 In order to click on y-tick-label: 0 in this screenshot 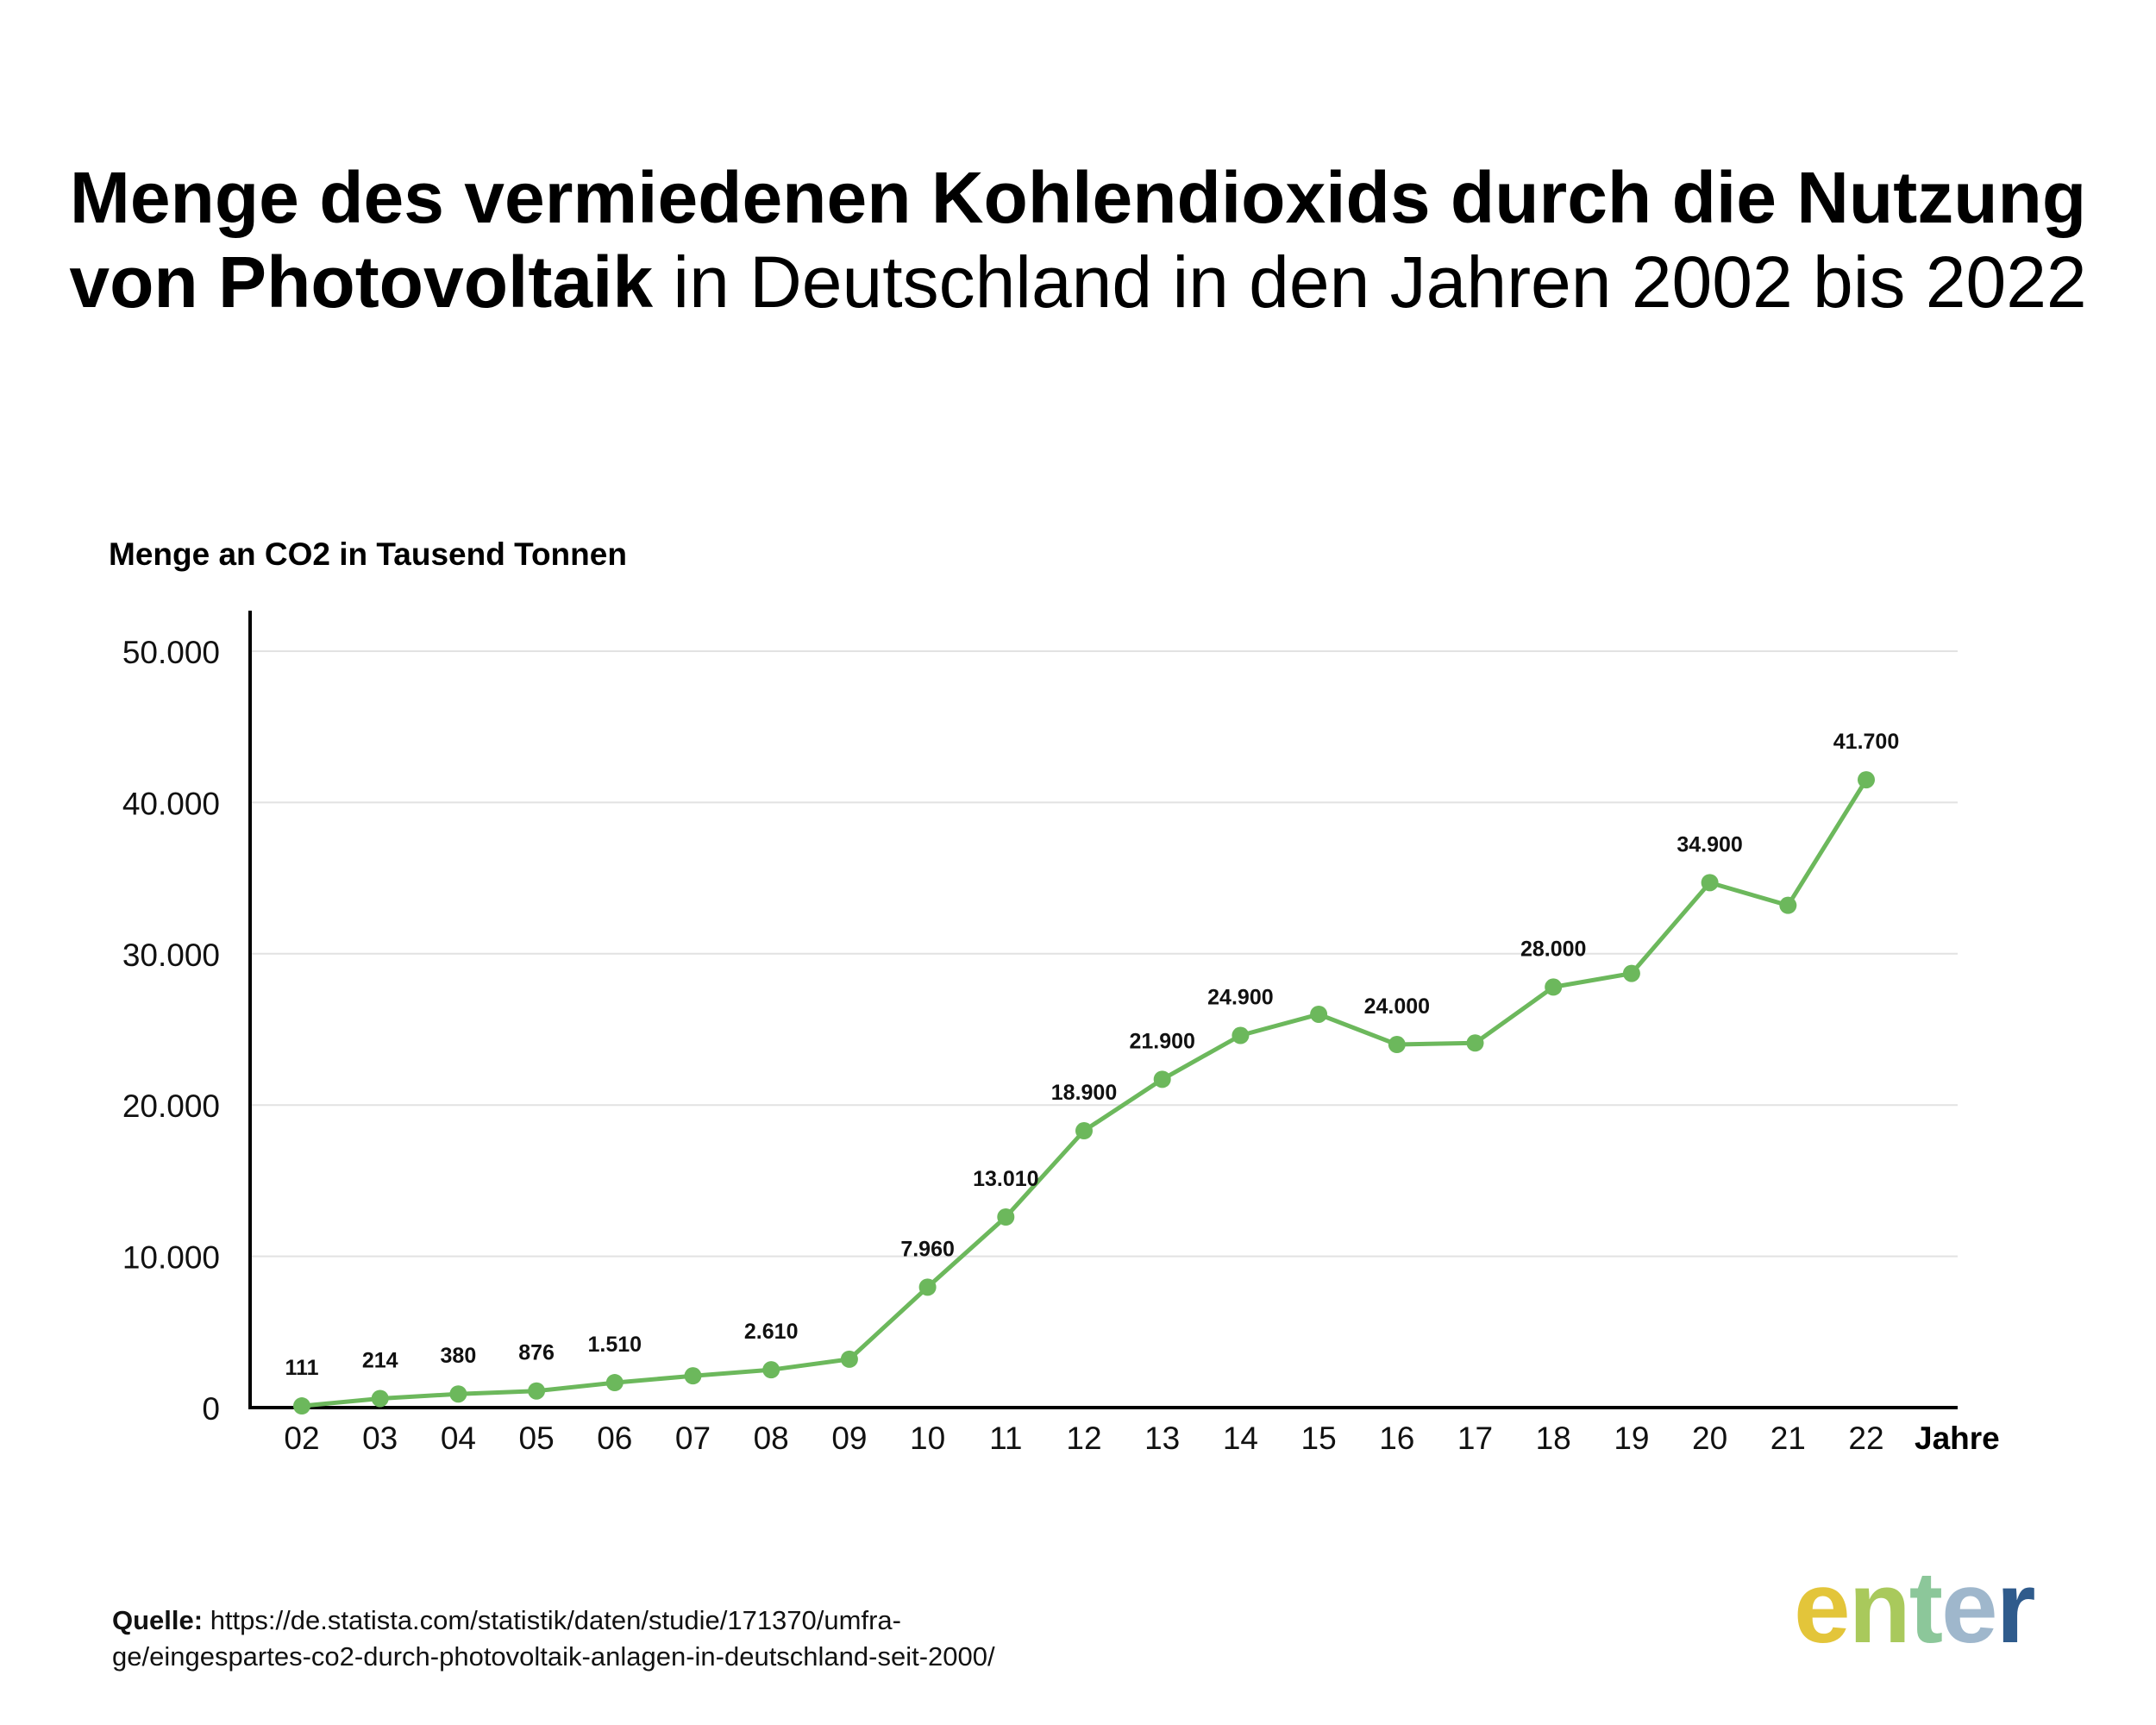, I will do `click(211, 1409)`.